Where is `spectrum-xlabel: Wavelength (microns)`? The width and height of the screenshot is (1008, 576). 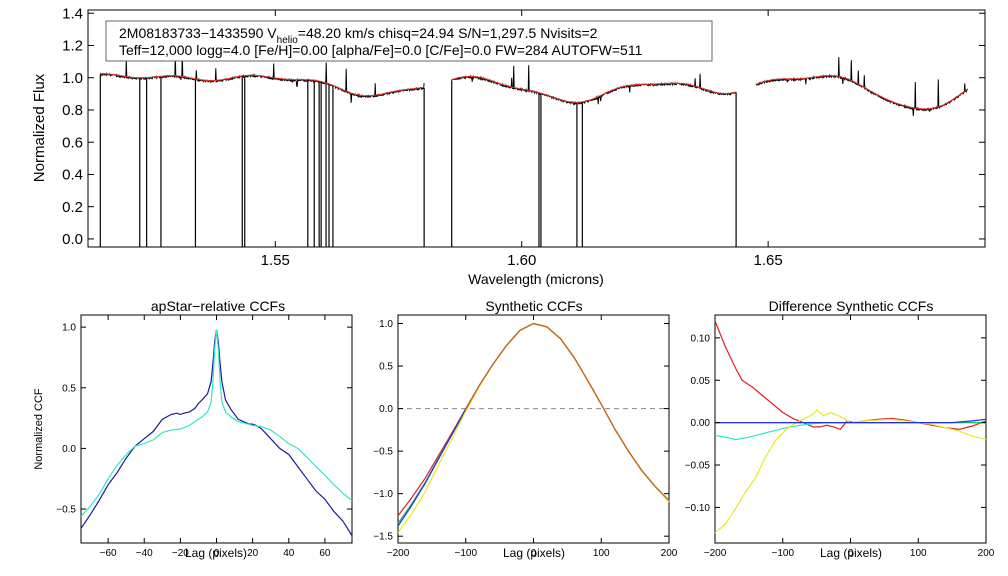
spectrum-xlabel: Wavelength (microns) is located at coordinates (536, 279).